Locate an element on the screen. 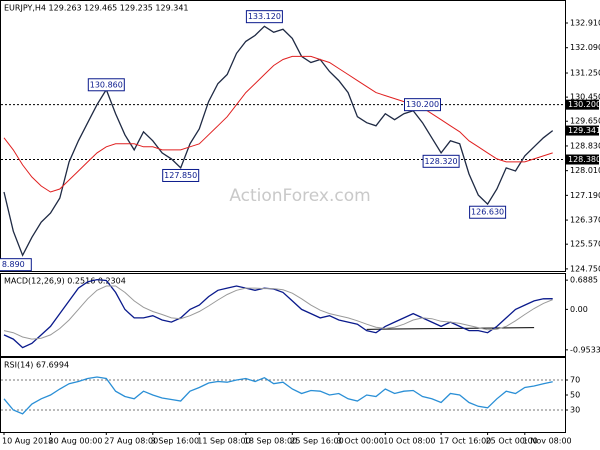 The width and height of the screenshot is (600, 450). annotation-label: 133.120 is located at coordinates (264, 16).